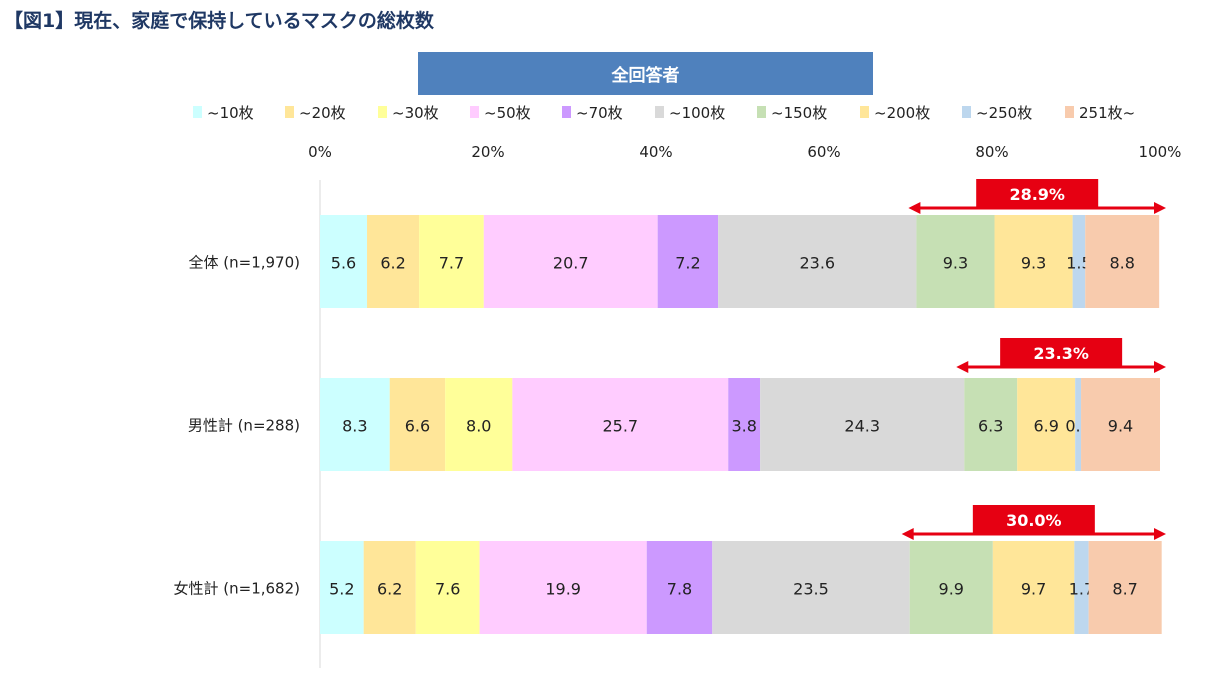 The width and height of the screenshot is (1228, 675). What do you see at coordinates (902, 113) in the screenshot?
I see `legend-label: ~200枚` at bounding box center [902, 113].